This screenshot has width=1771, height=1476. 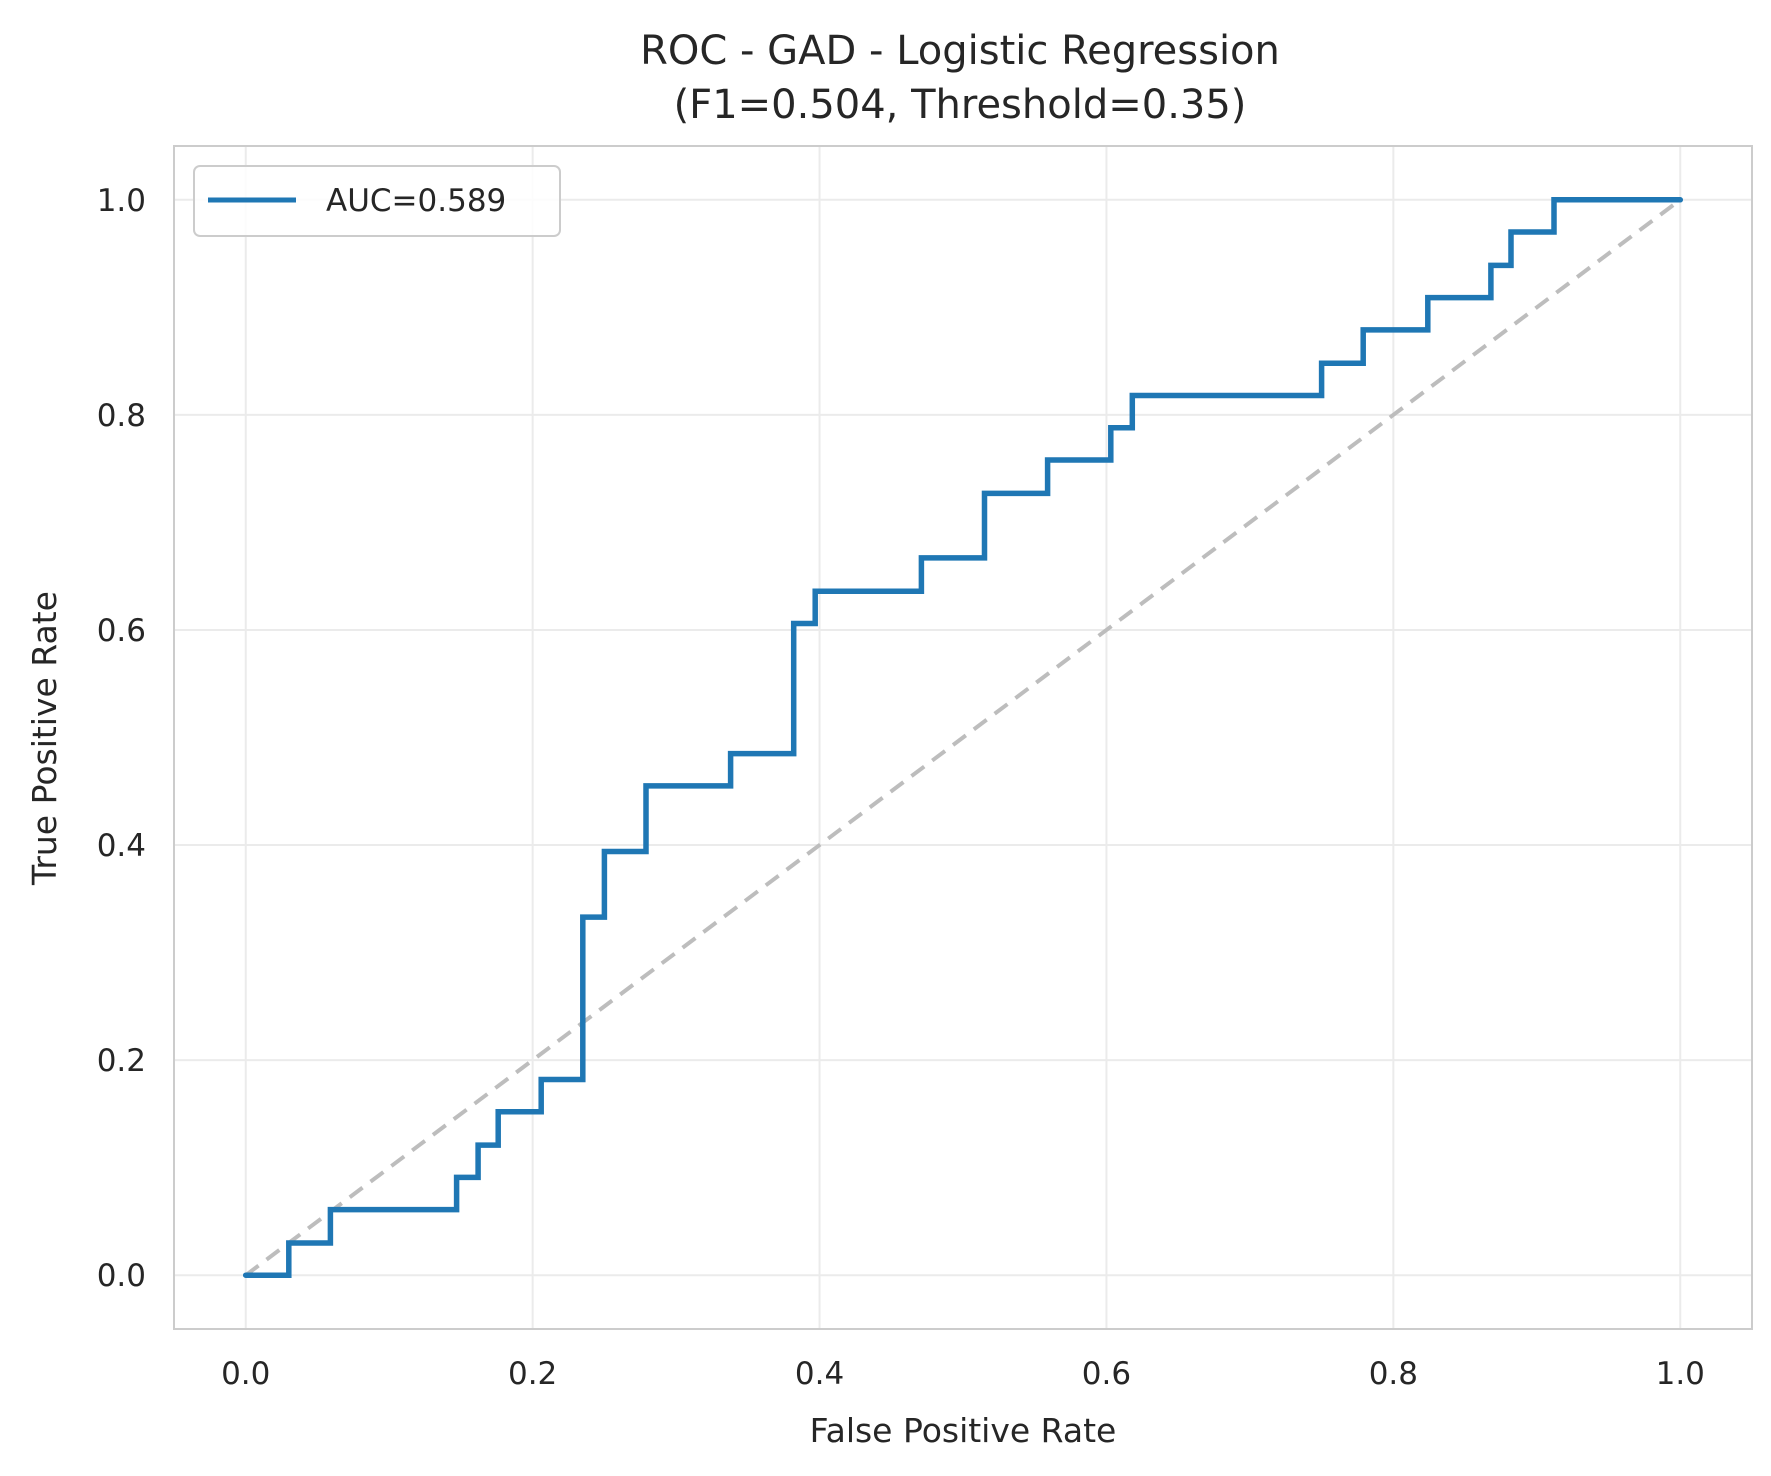 I want to click on x-tick-label: 0.2, so click(x=532, y=1374).